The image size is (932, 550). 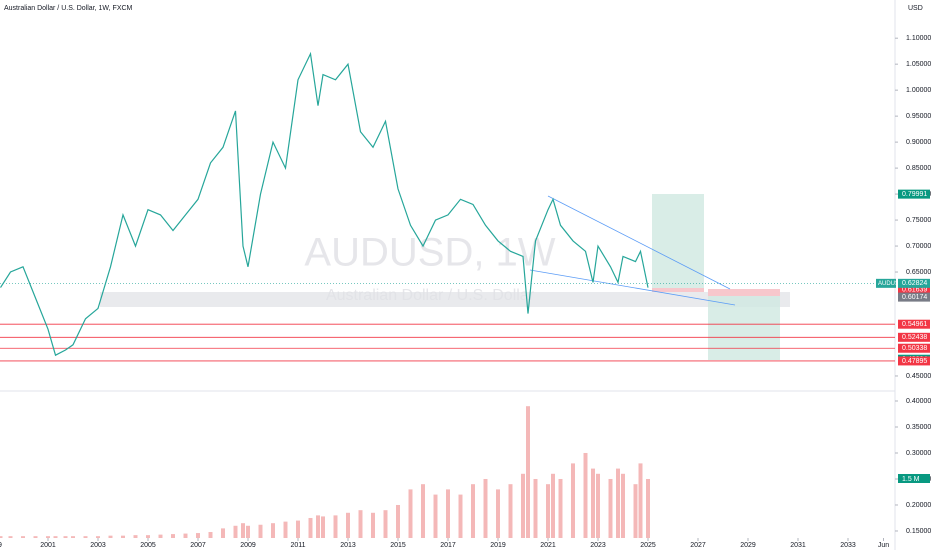 What do you see at coordinates (918, 220) in the screenshot?
I see `y-tick-label: 0.75000` at bounding box center [918, 220].